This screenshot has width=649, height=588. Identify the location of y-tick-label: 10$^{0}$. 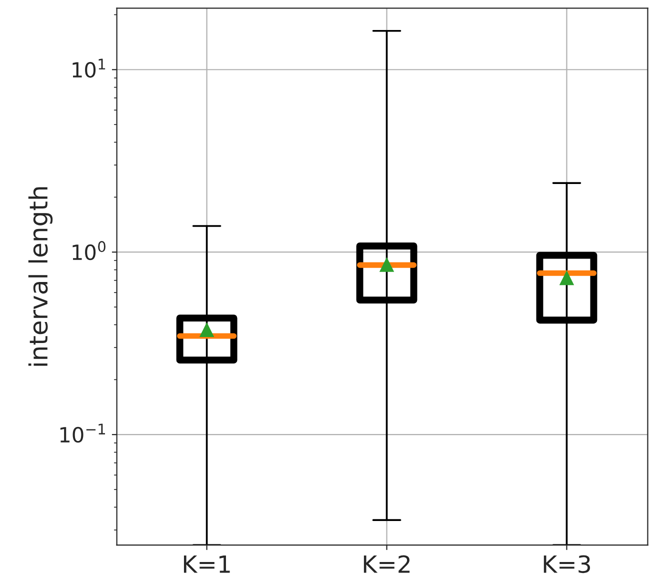
(89, 250).